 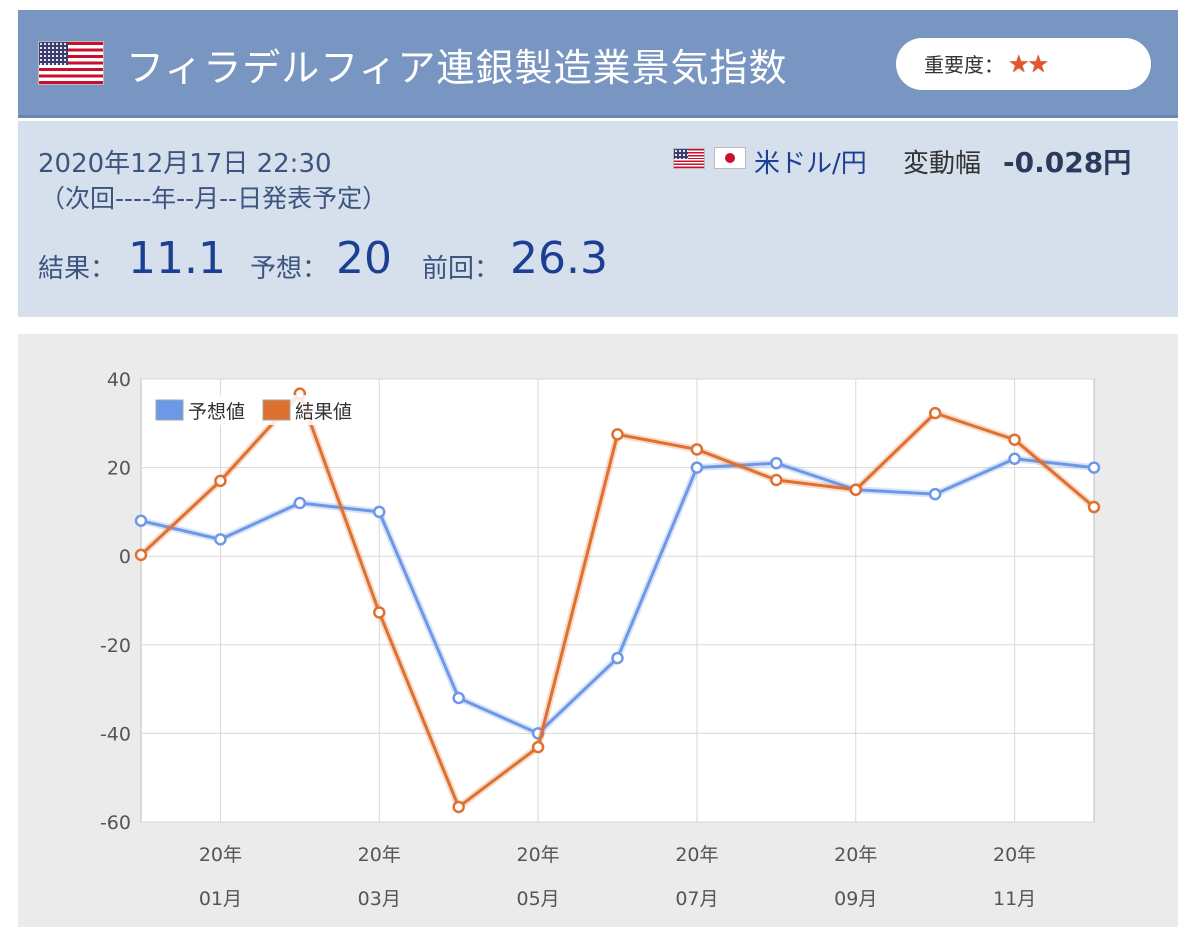 I want to click on previous-label: 前回：, so click(x=461, y=269).